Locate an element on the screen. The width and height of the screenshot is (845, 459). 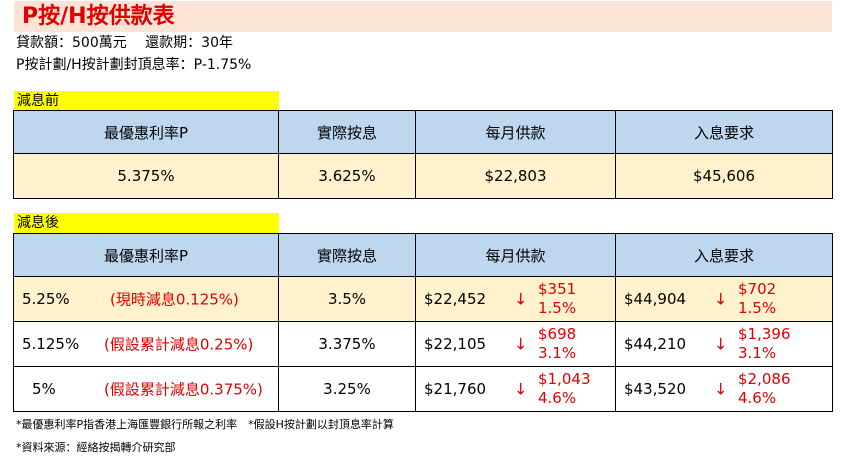
table-row: 5.375% 3.625% $22,803 $45,606 is located at coordinates (423, 176).